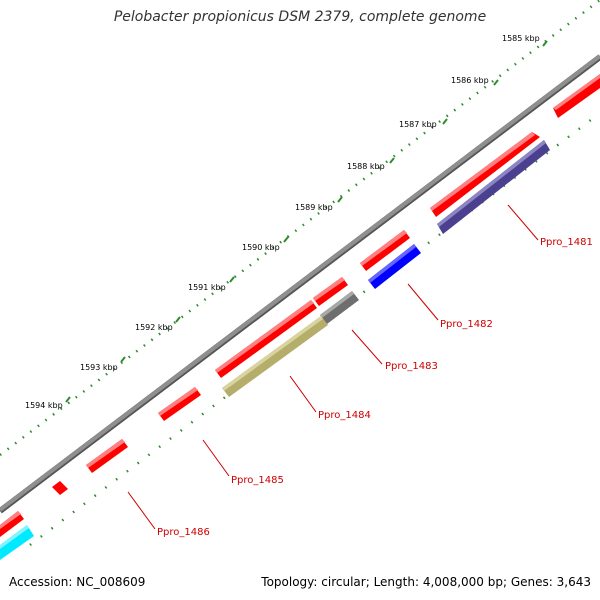 This screenshot has height=600, width=600. Describe the element at coordinates (462, 582) in the screenshot. I see `length-value: 4,008,000 bp` at that location.